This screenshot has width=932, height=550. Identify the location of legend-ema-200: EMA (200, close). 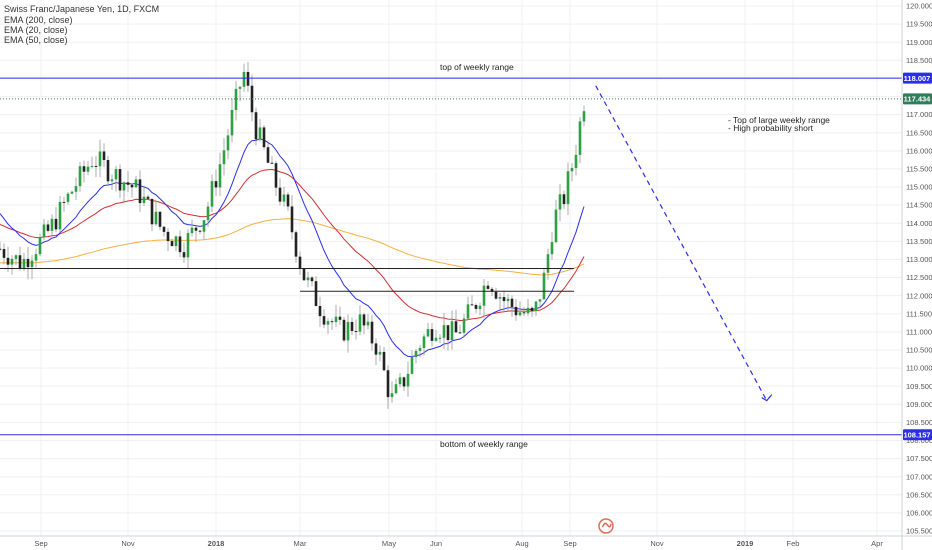
(38, 20).